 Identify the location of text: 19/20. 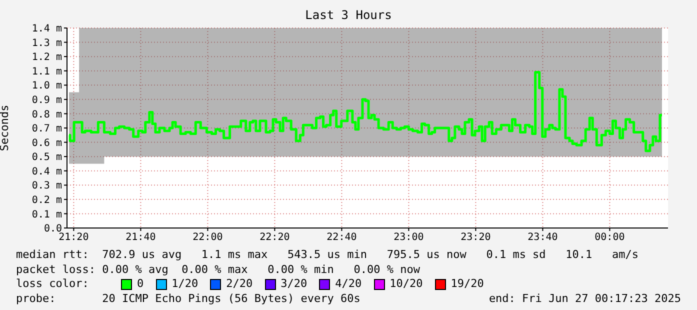
(467, 284).